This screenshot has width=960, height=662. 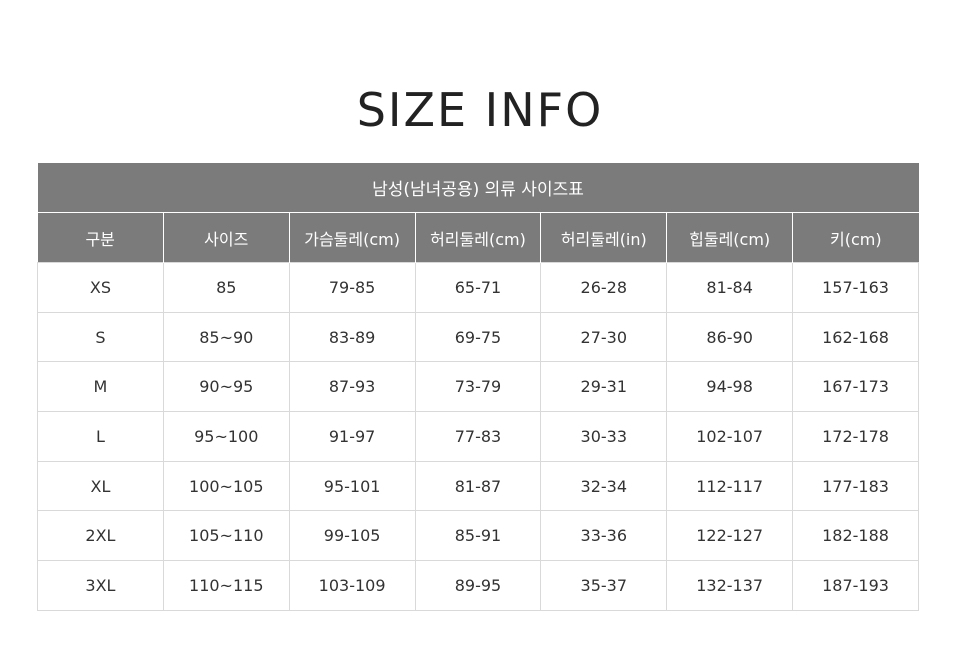 I want to click on table-caption: 남성(남녀공용) 의류 사이즈표, so click(x=478, y=188).